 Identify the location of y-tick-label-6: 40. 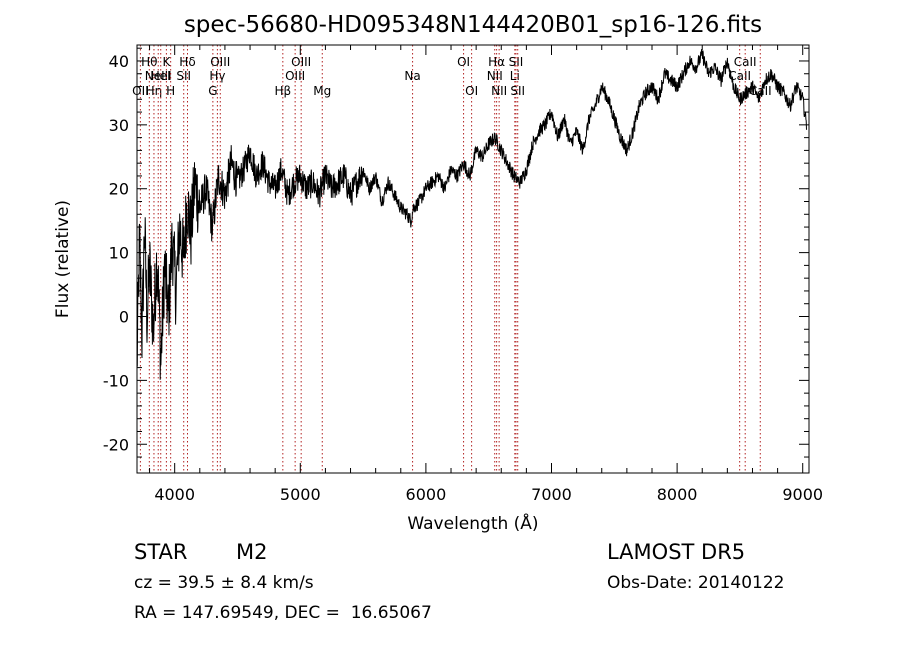
(119, 61).